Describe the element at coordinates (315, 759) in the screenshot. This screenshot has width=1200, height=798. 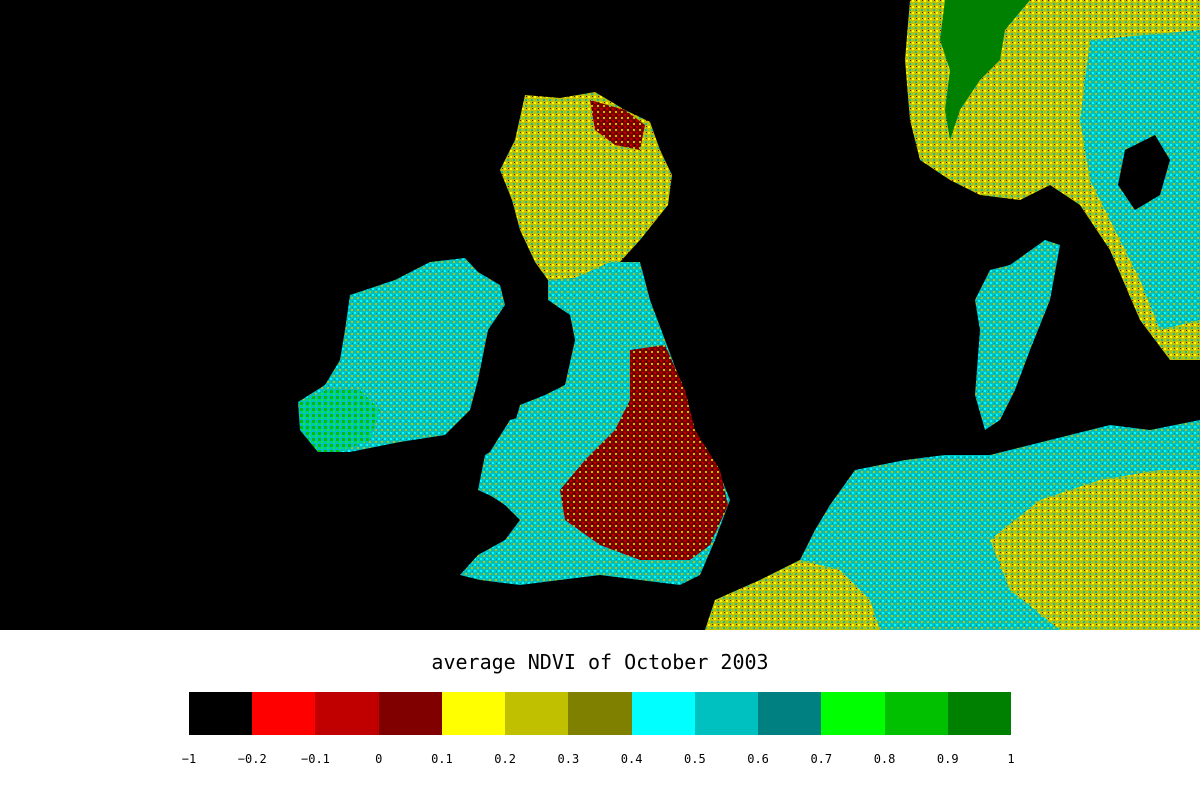
I see `colorbar-tick-label: −0.1` at that location.